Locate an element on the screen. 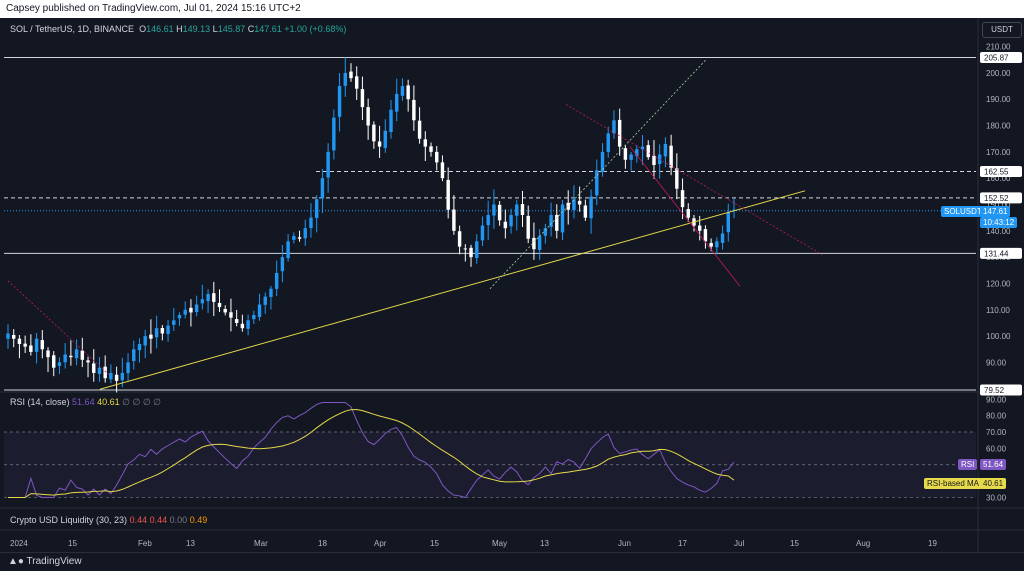  price-tick-label: 110.00 is located at coordinates (998, 310).